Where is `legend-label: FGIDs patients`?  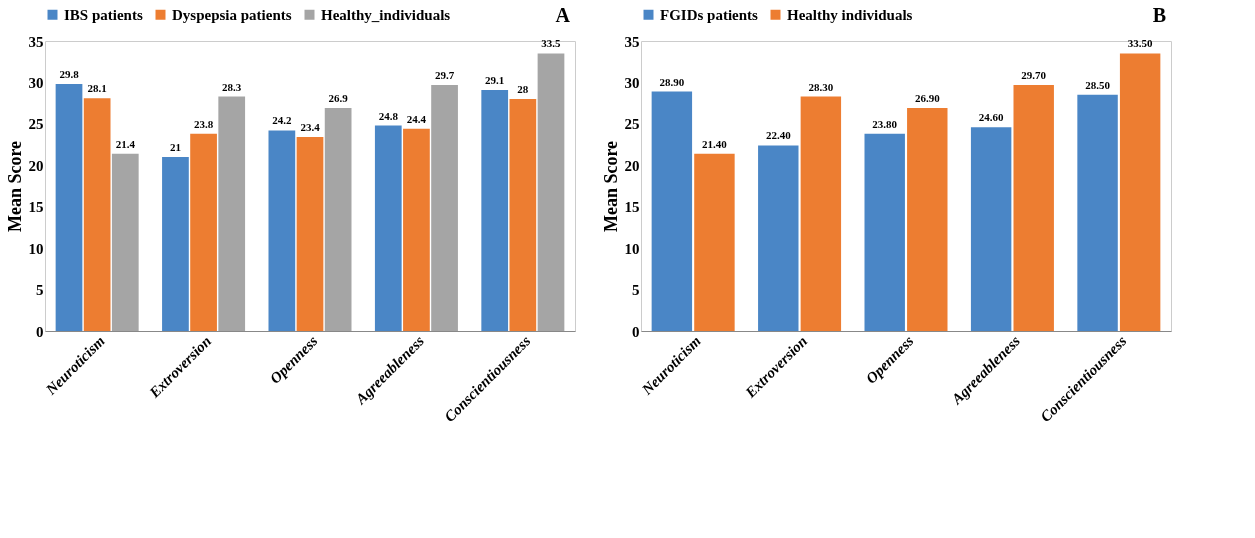 legend-label: FGIDs patients is located at coordinates (709, 14).